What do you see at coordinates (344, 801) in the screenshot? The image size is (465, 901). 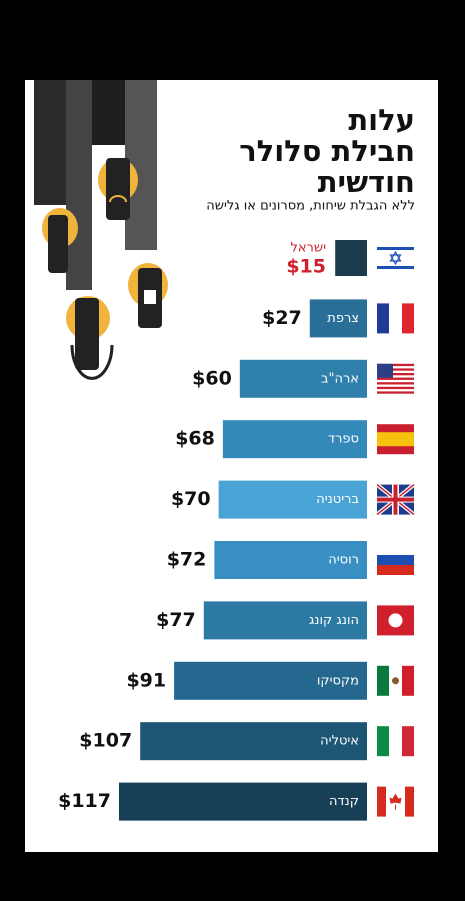 I see `category-label: קנדה` at bounding box center [344, 801].